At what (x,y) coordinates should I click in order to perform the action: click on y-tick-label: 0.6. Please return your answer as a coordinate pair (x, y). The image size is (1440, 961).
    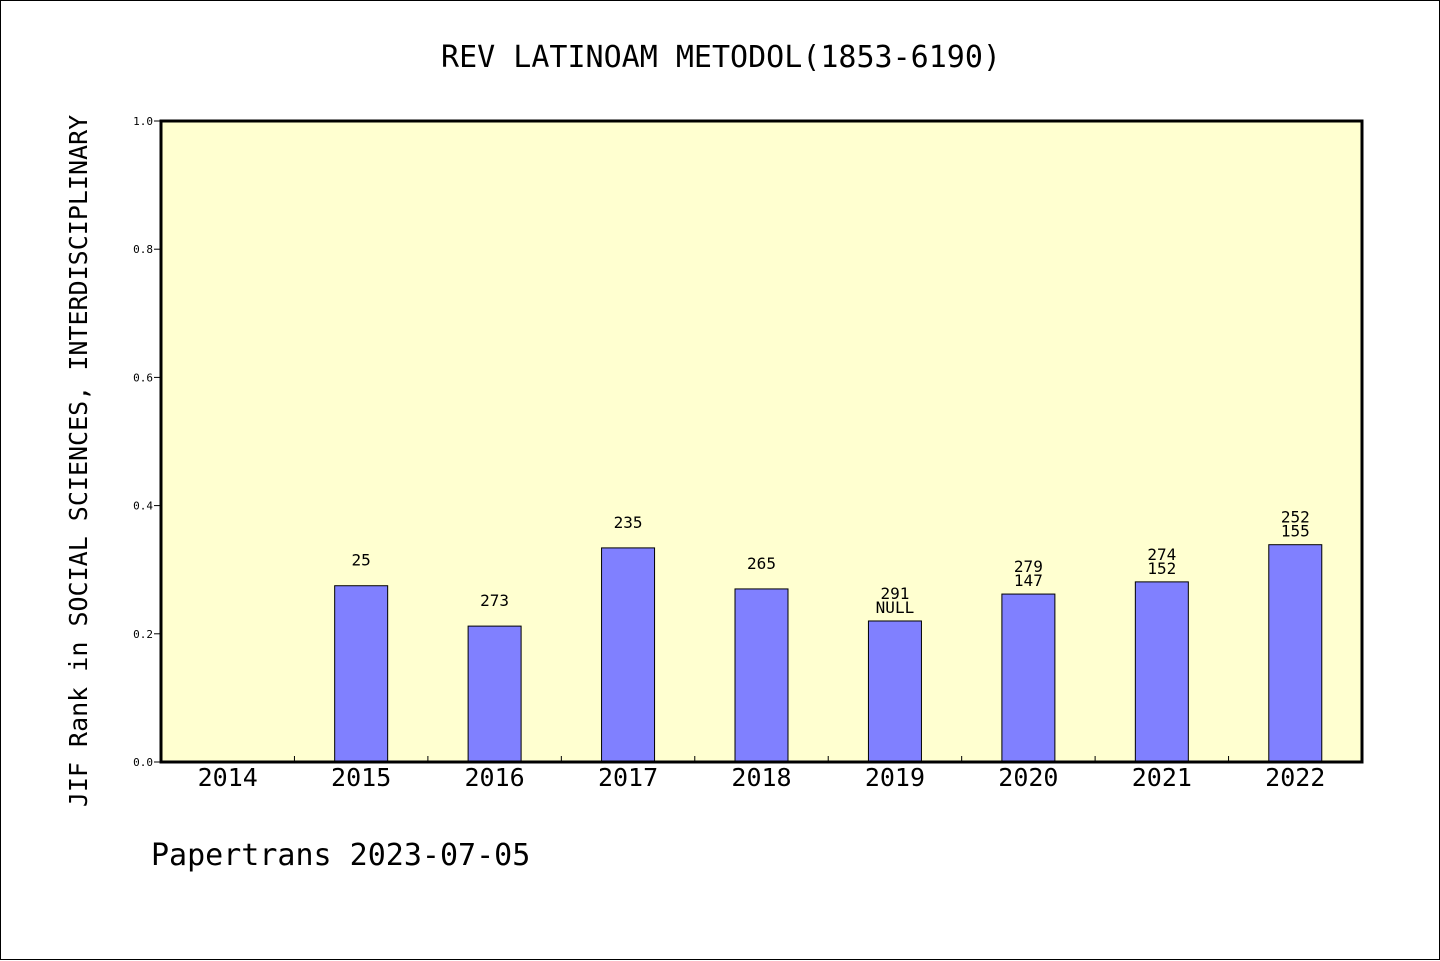
    Looking at the image, I should click on (143, 377).